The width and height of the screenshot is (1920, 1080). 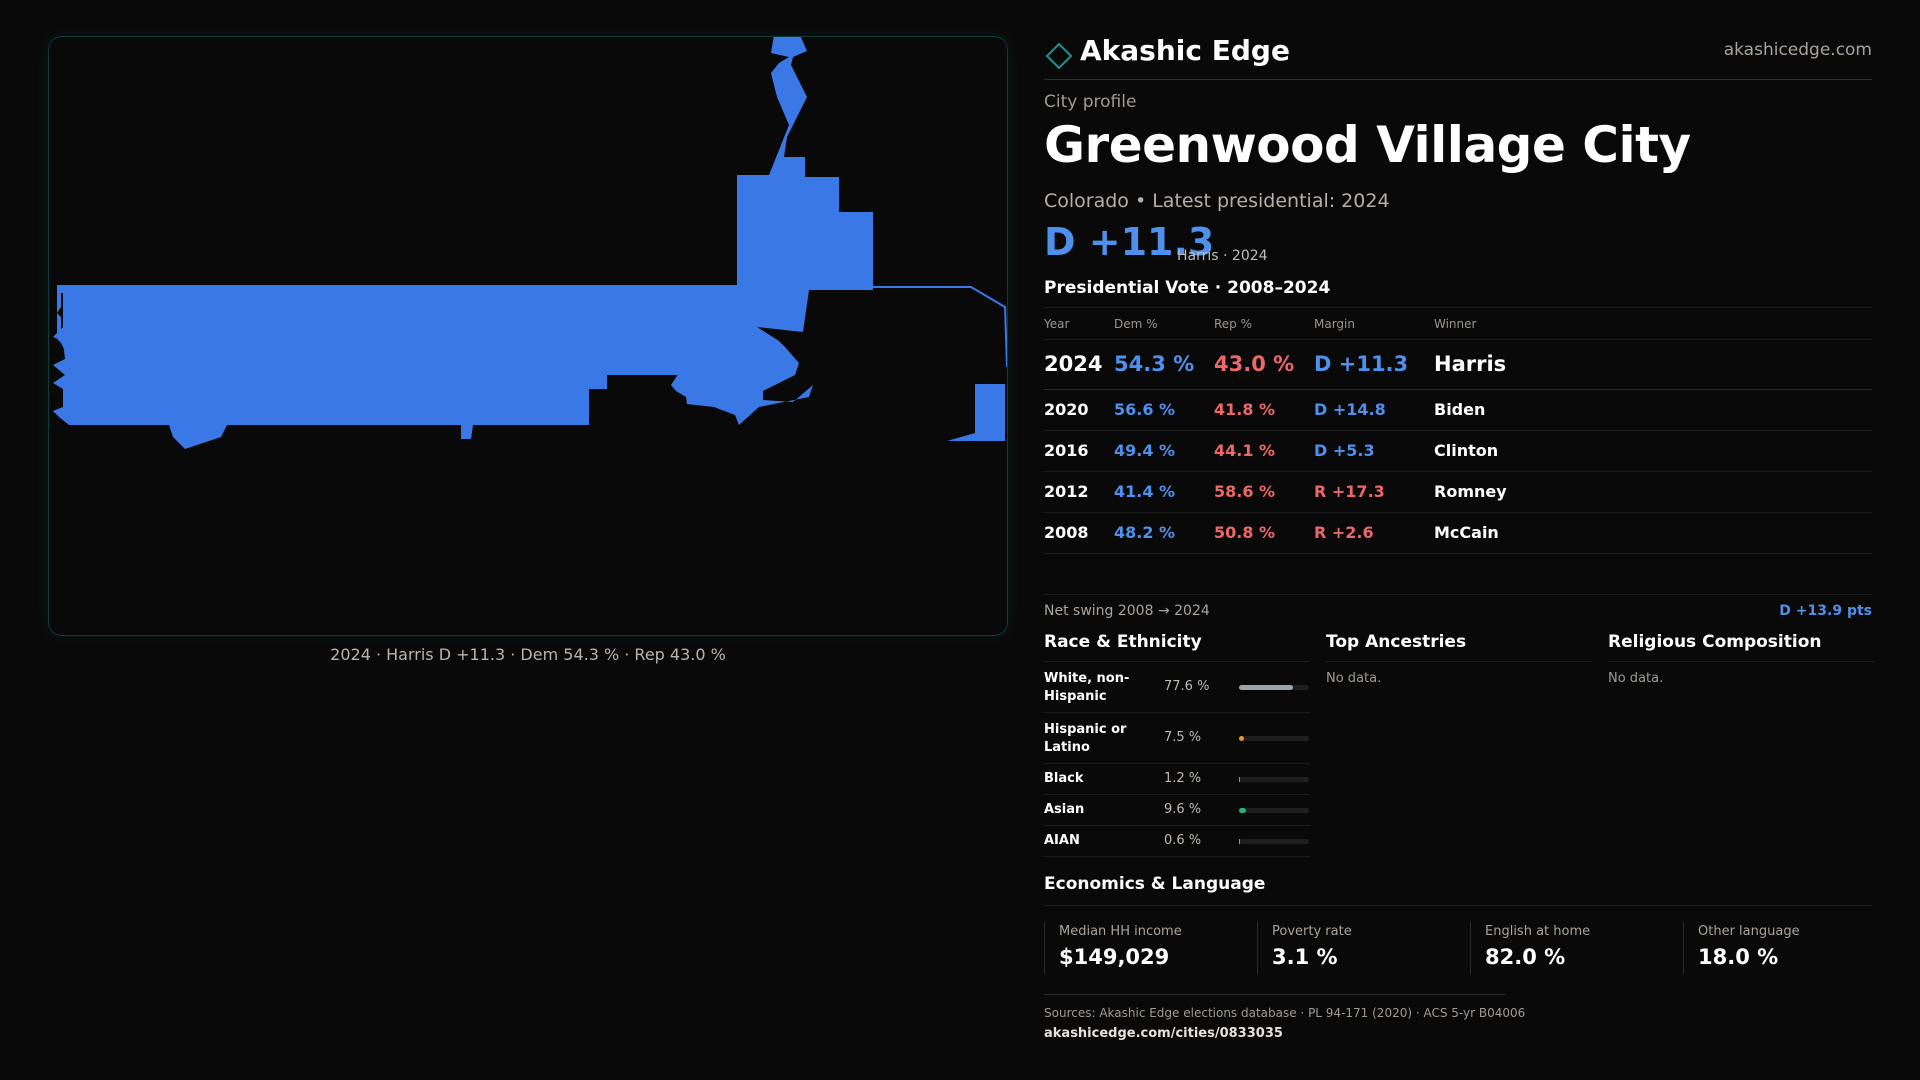 What do you see at coordinates (1145, 532) in the screenshot?
I see `cell-dem: 48.2 %` at bounding box center [1145, 532].